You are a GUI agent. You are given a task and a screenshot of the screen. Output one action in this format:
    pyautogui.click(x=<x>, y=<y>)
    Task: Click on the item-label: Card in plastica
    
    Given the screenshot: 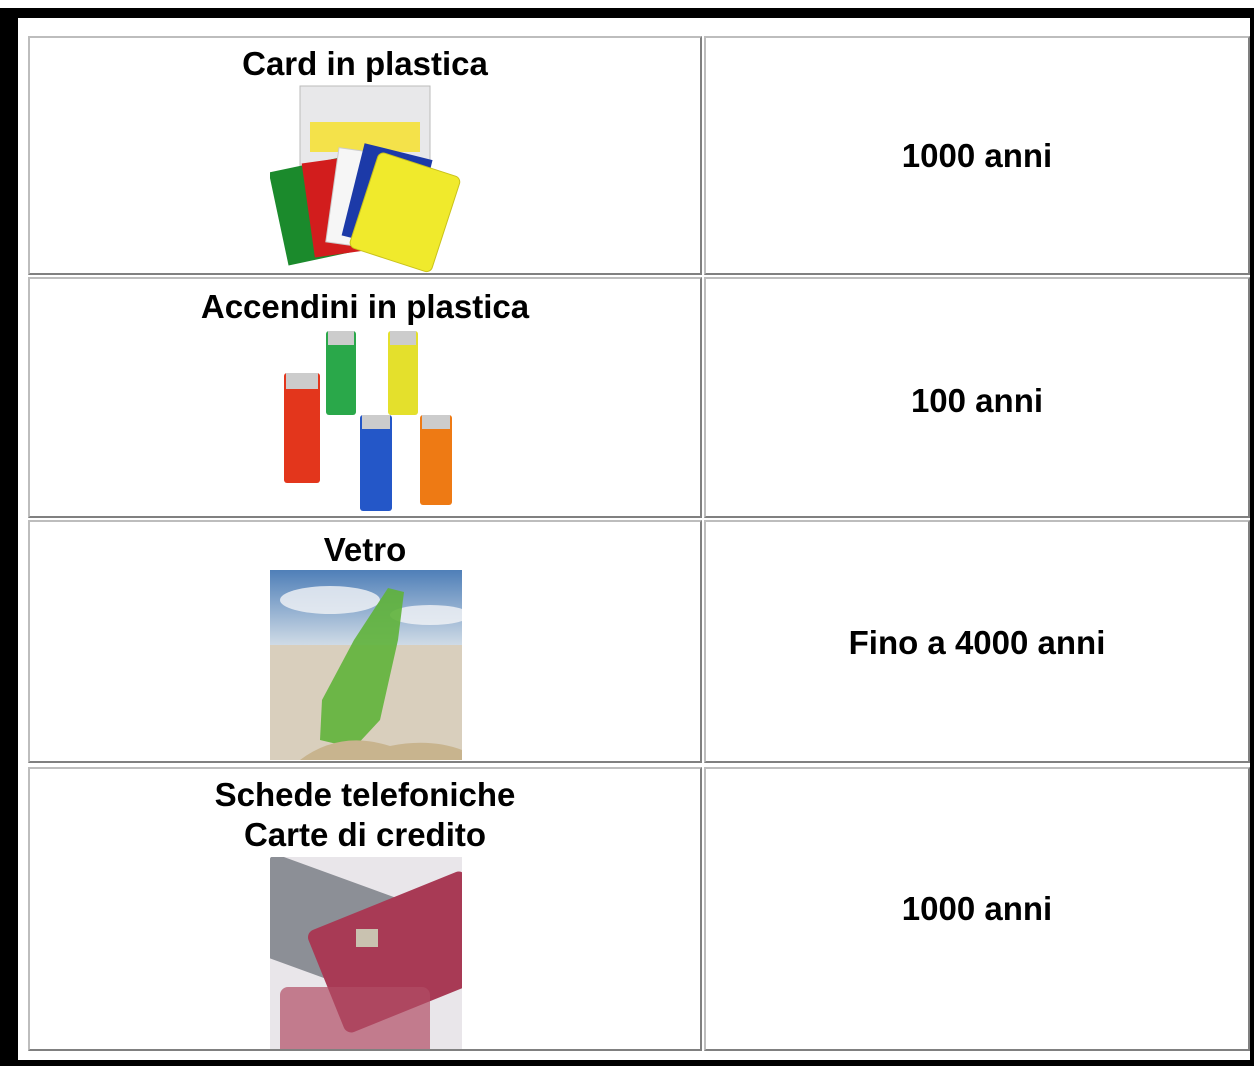 What is the action you would take?
    pyautogui.click(x=365, y=63)
    